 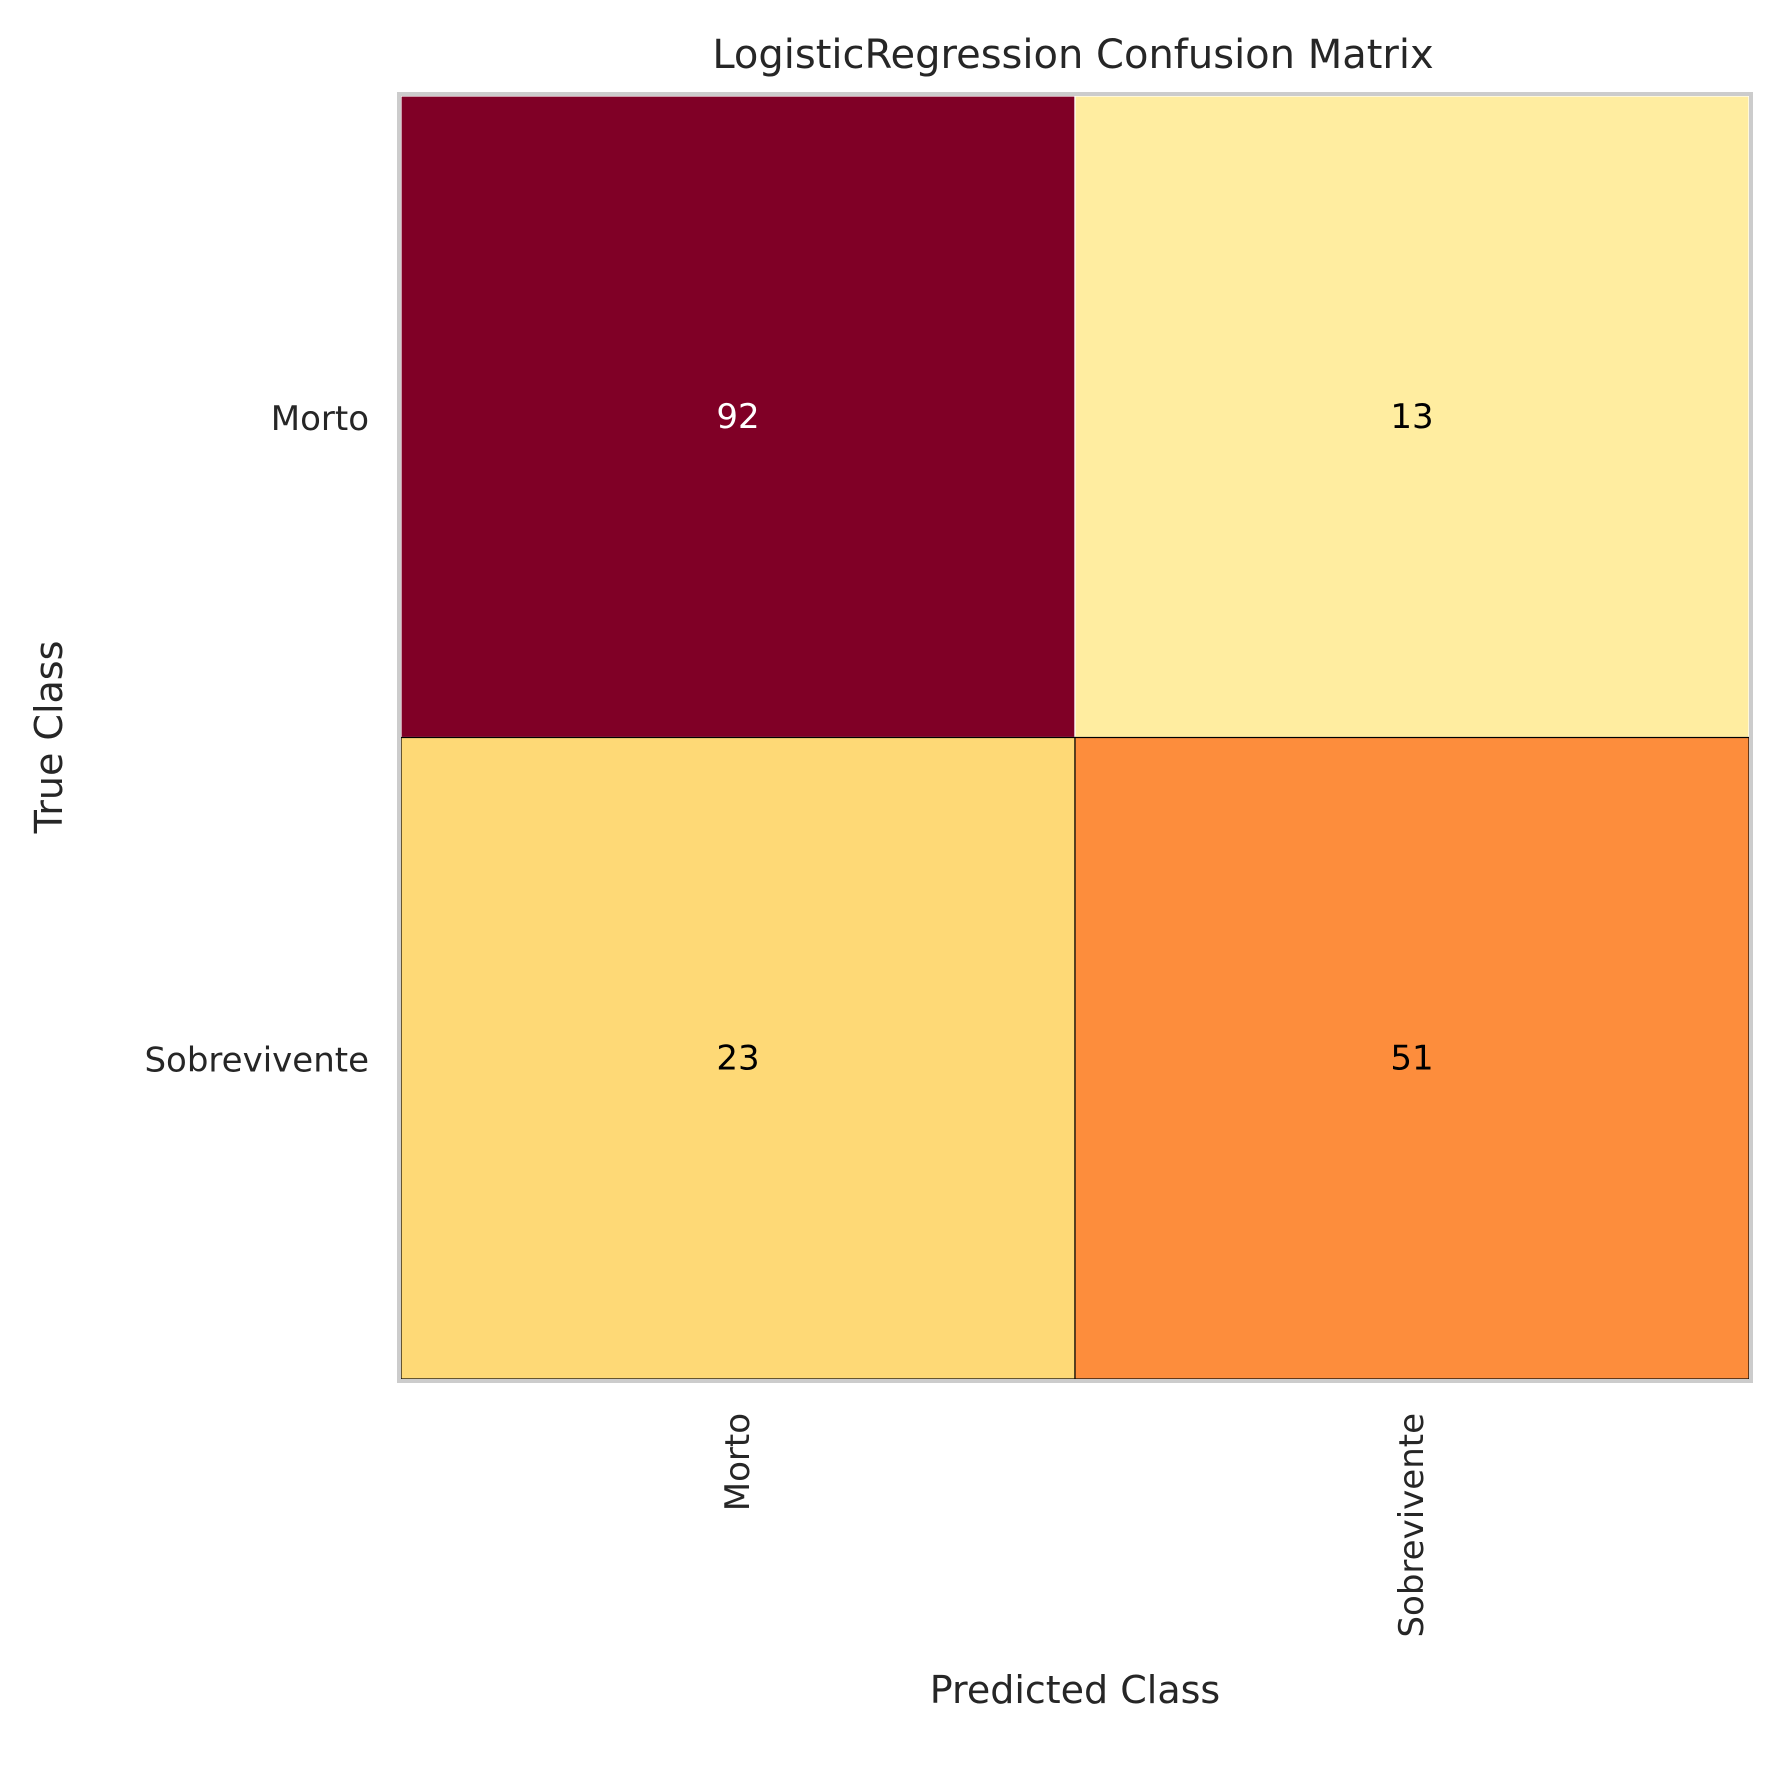 I want to click on cell-value-label: 13, so click(x=1411, y=417).